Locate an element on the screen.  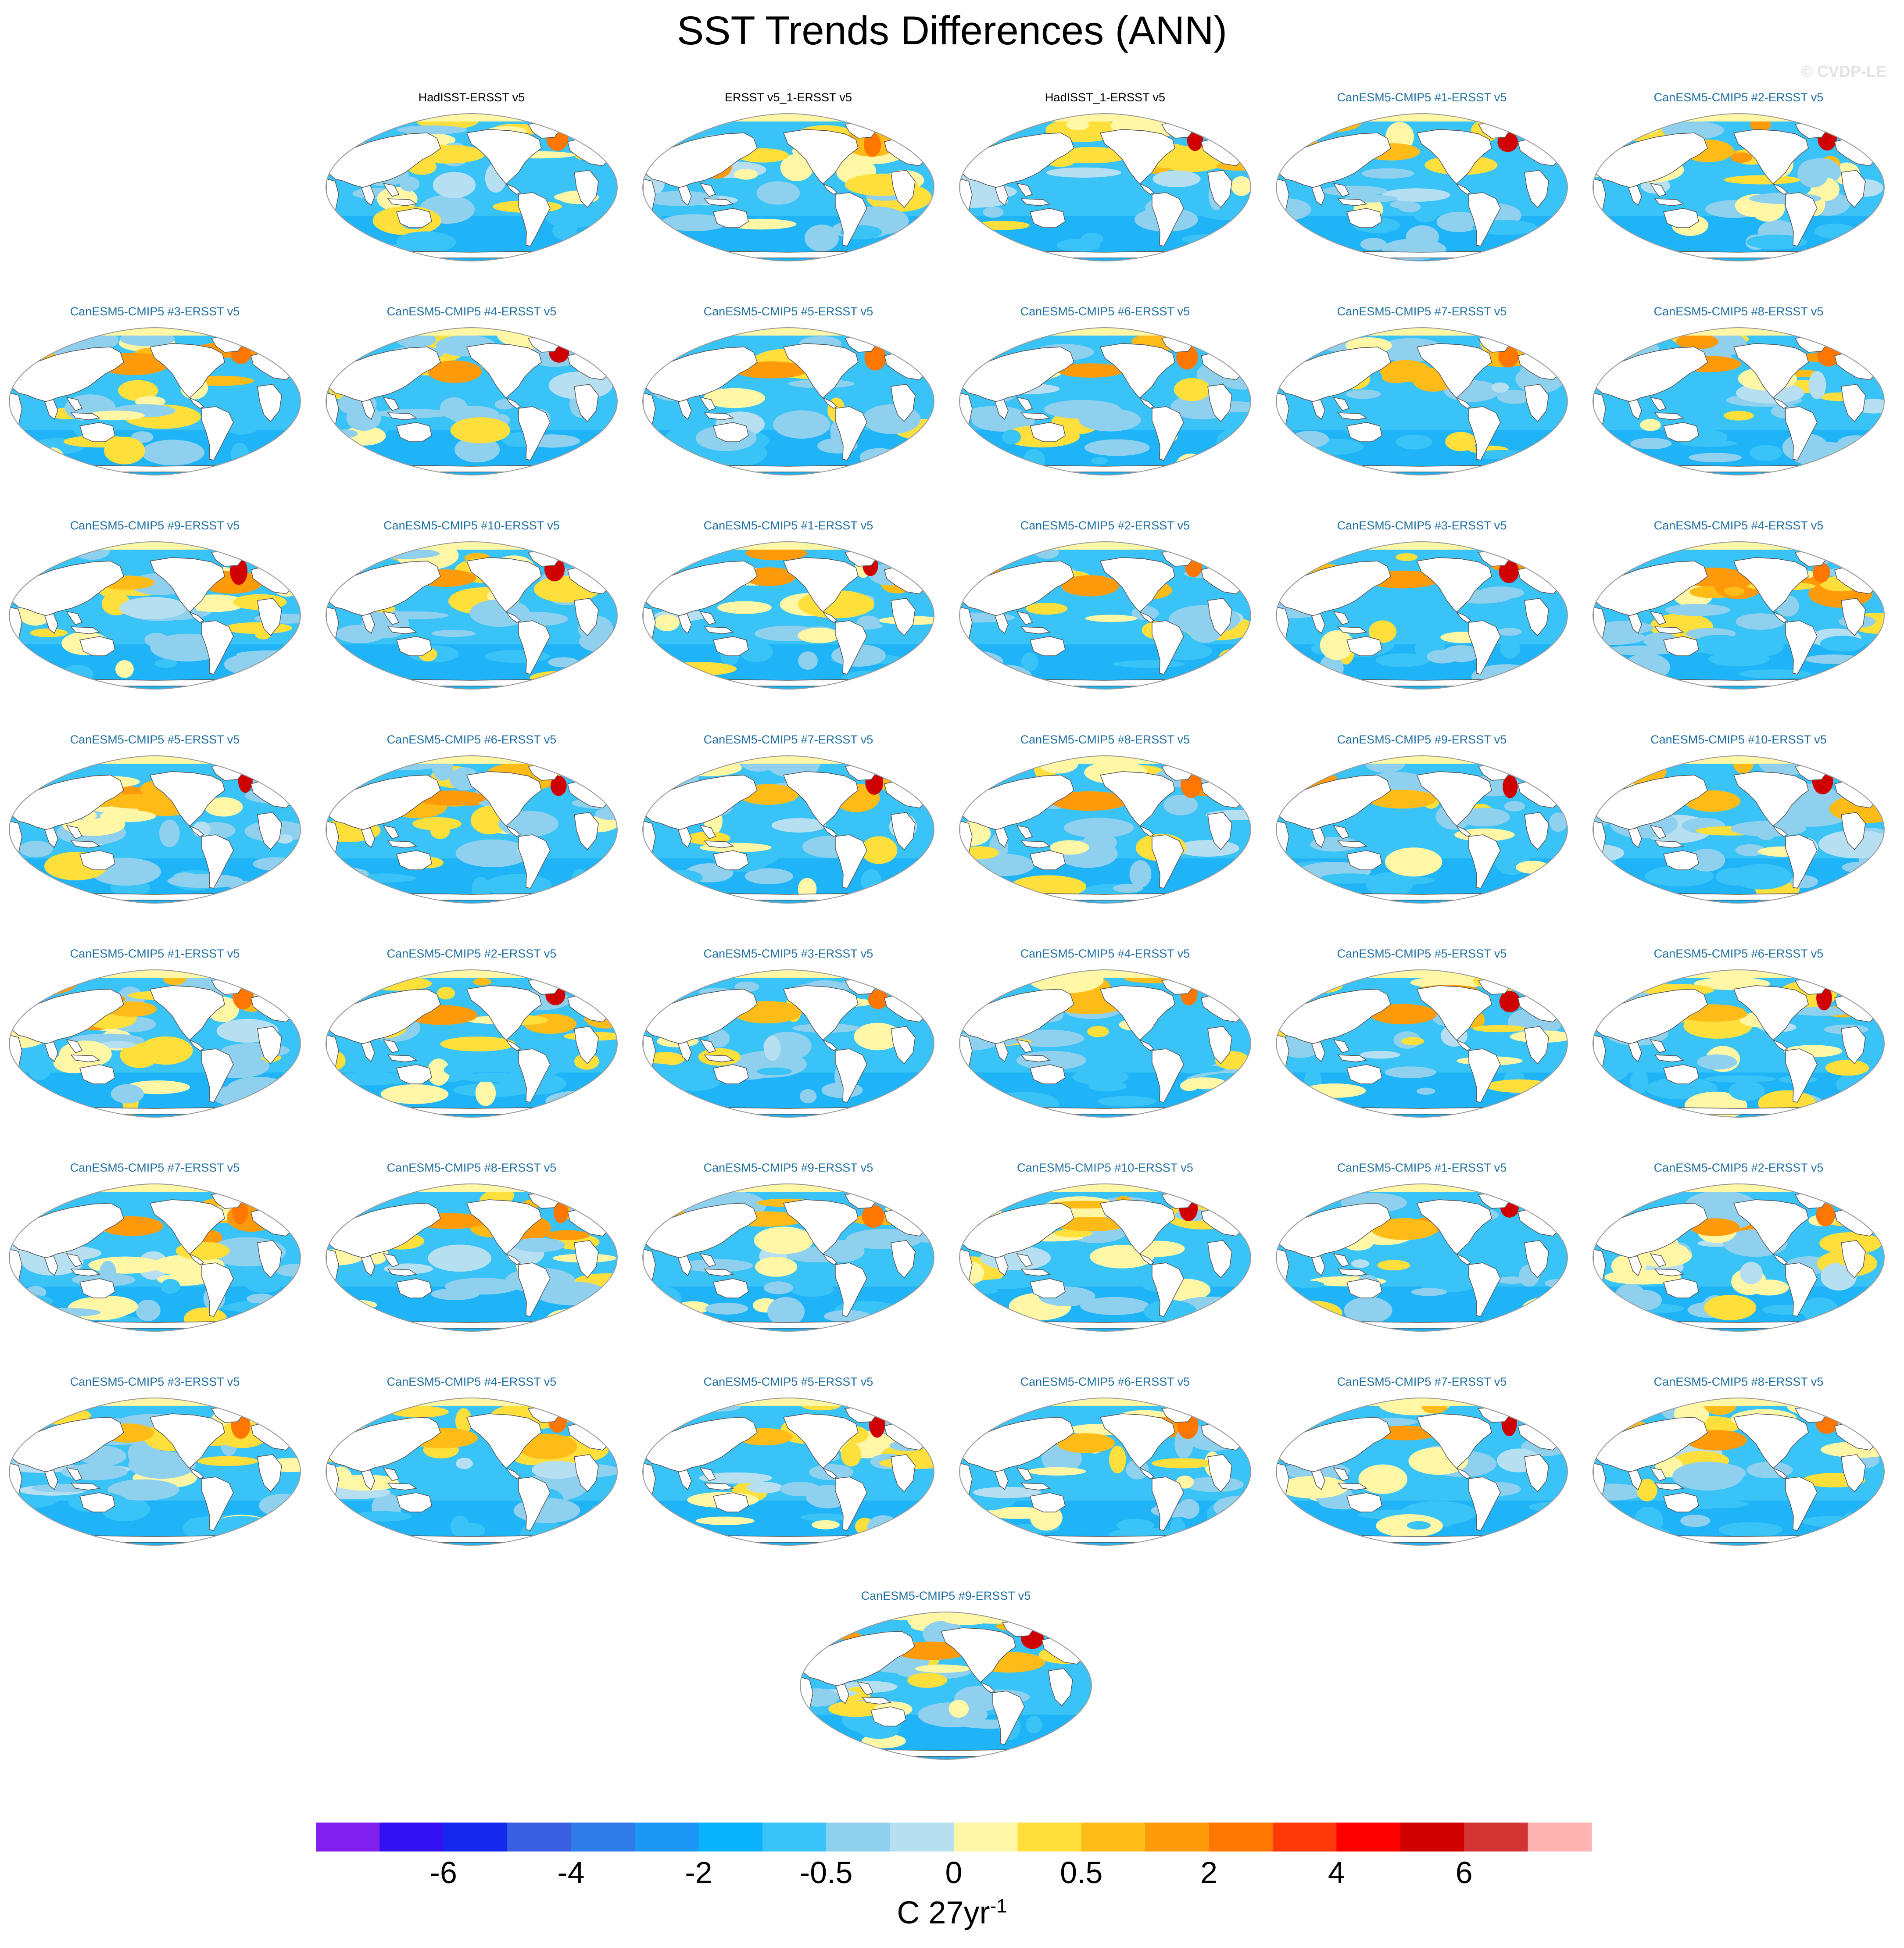
colorbar-swatch is located at coordinates (603, 1837).